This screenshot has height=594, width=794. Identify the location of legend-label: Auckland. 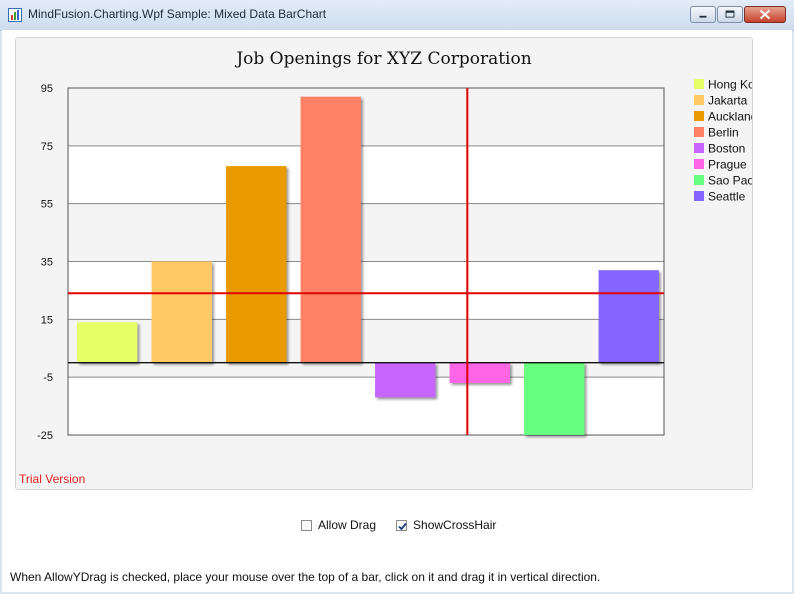
(730, 117).